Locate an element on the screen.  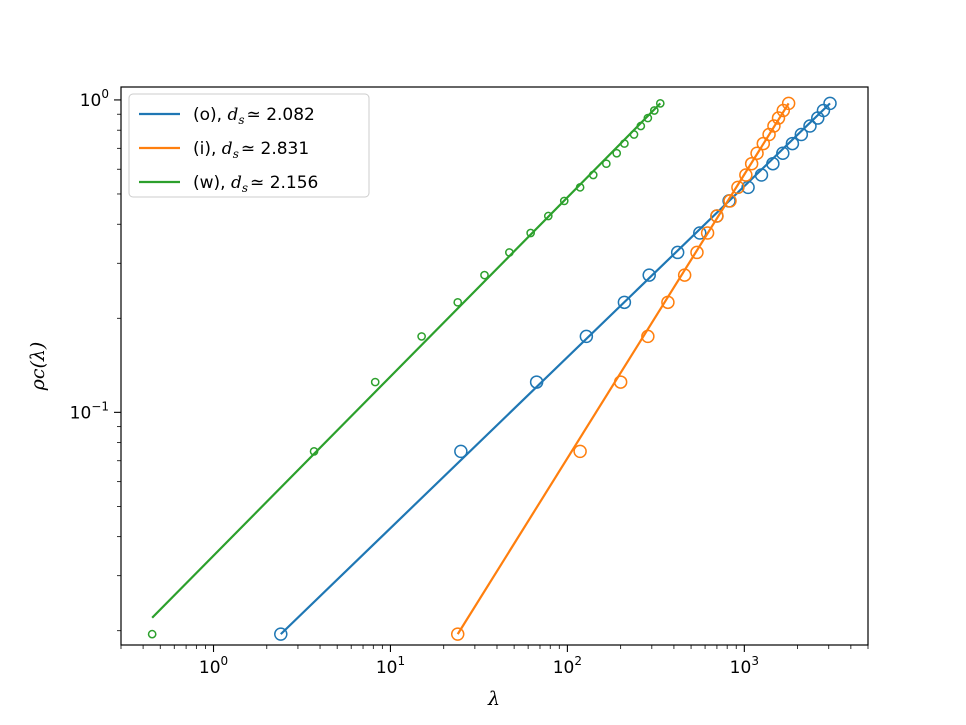
legend-box is located at coordinates (249, 145).